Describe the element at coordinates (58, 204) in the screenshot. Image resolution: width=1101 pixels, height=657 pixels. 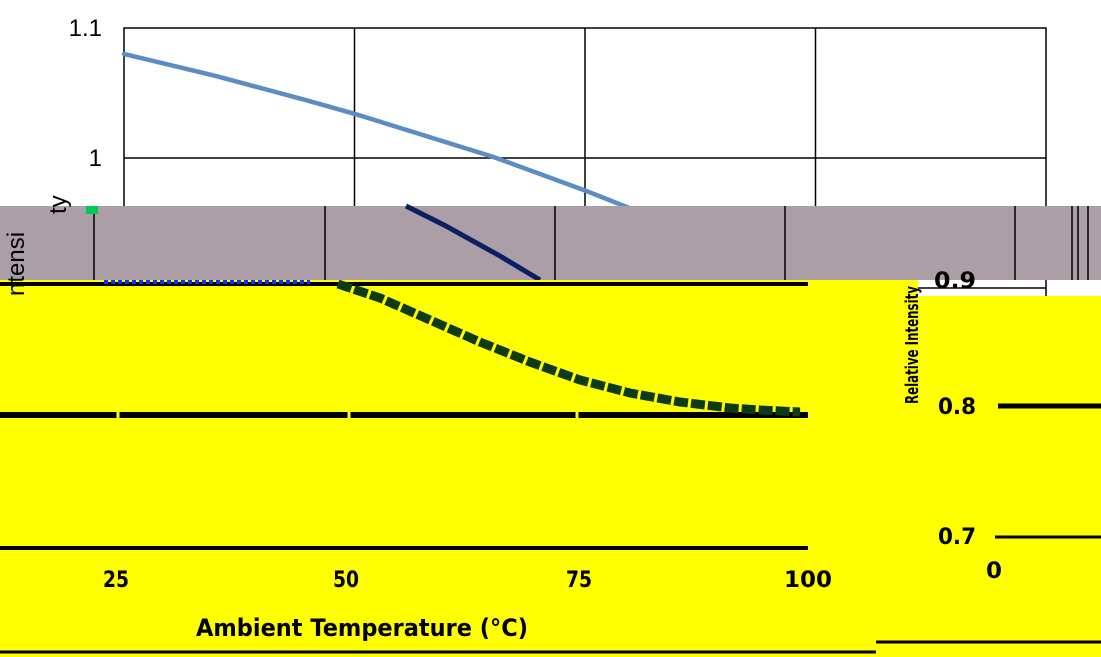
I see `y-axis-title-fragment: ty` at that location.